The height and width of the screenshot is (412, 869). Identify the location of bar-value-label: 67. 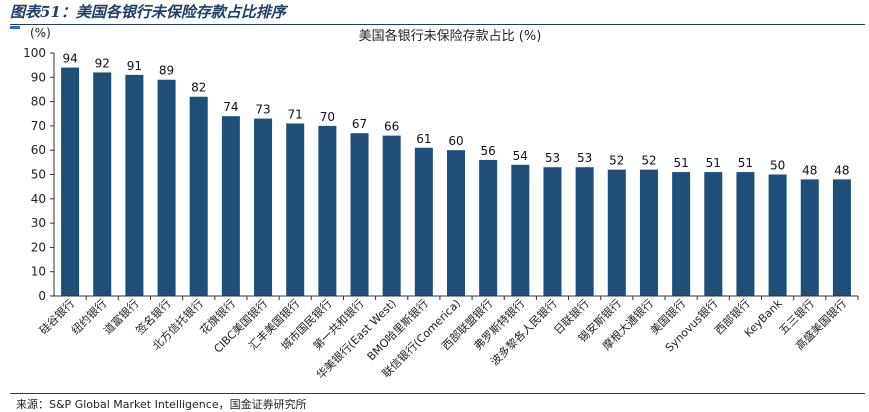
(359, 124).